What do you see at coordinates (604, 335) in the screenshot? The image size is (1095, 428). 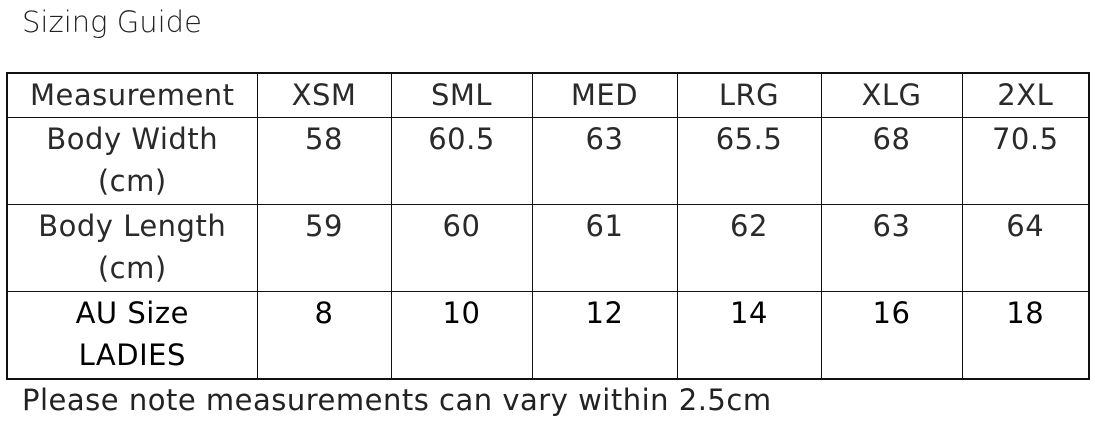 I see `table-cell: 12` at bounding box center [604, 335].